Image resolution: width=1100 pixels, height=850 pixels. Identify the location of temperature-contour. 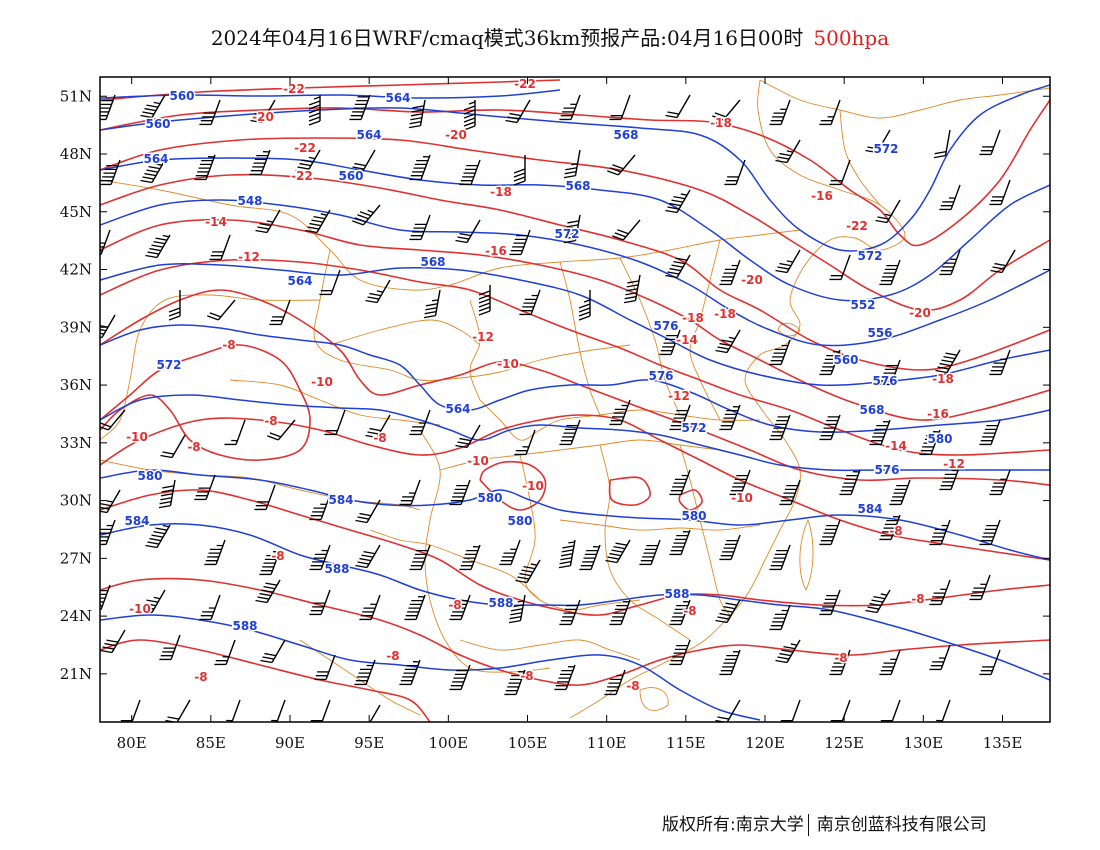
(575, 487).